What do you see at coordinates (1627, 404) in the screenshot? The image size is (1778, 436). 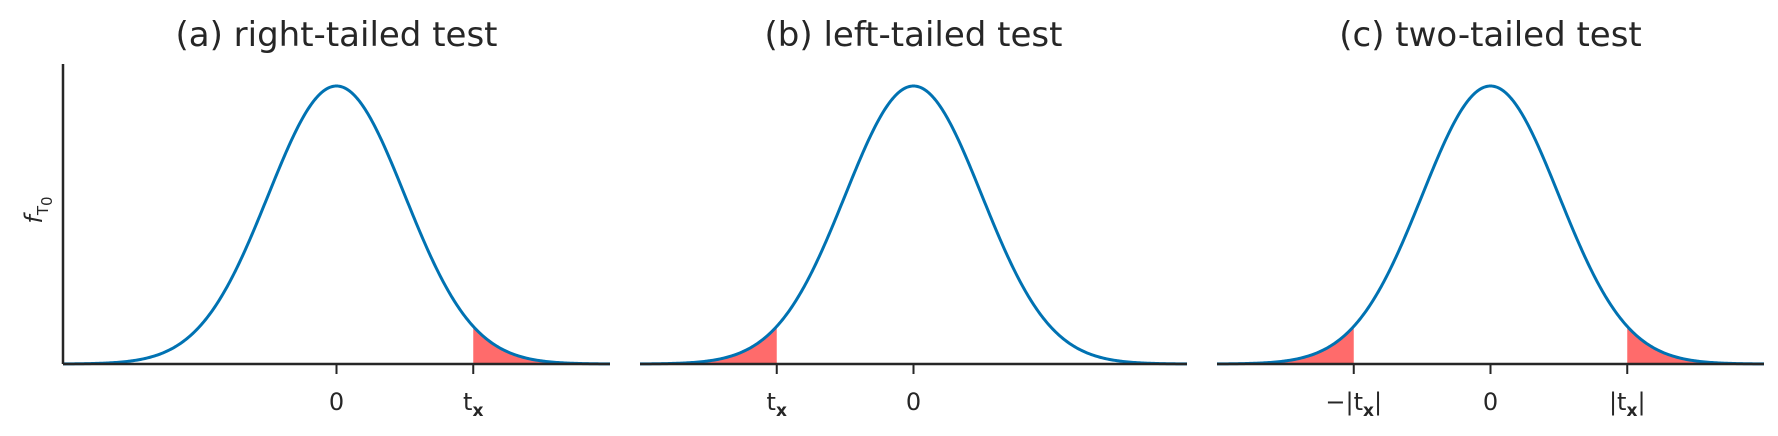 I see `x-tick-label: |tx|` at bounding box center [1627, 404].